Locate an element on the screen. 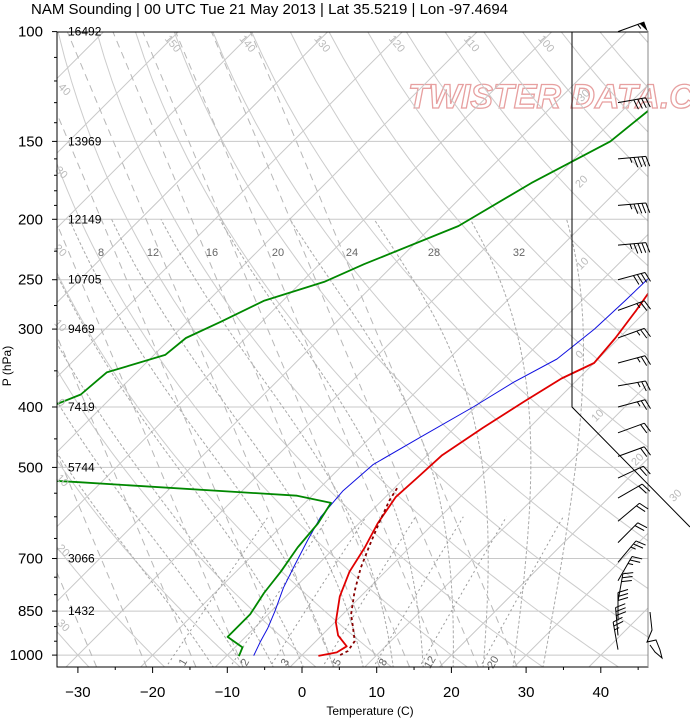 The height and width of the screenshot is (718, 690). mixing-ratio-label: 12 is located at coordinates (430, 662).